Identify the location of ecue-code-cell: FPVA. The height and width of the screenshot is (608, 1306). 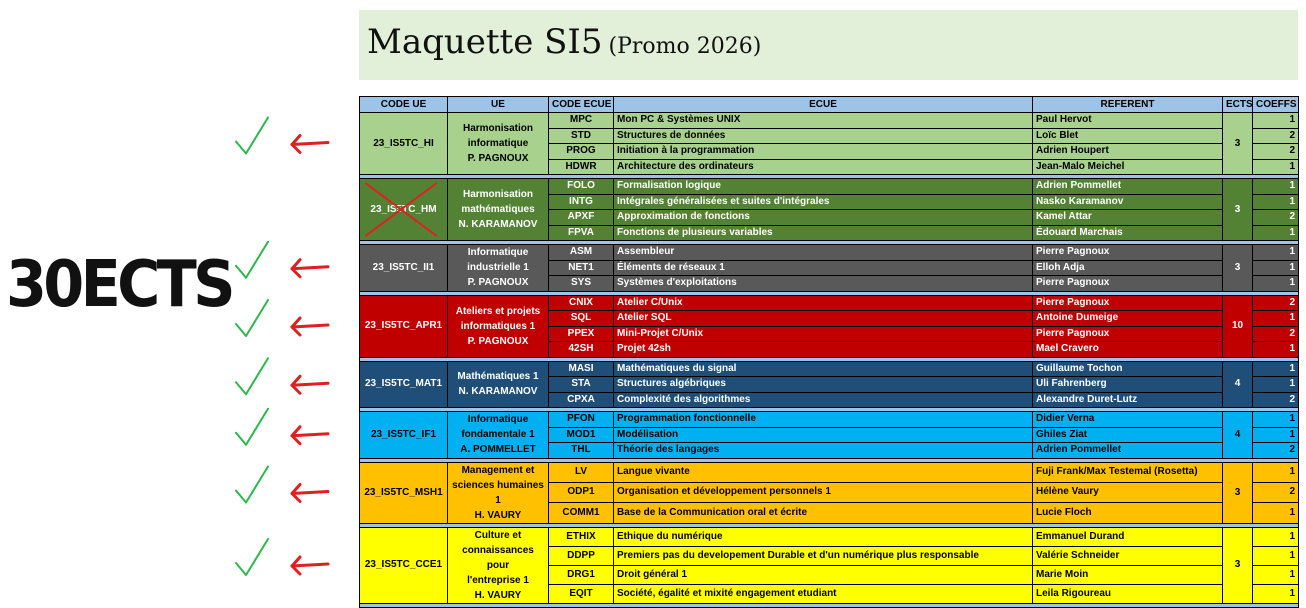
(581, 232).